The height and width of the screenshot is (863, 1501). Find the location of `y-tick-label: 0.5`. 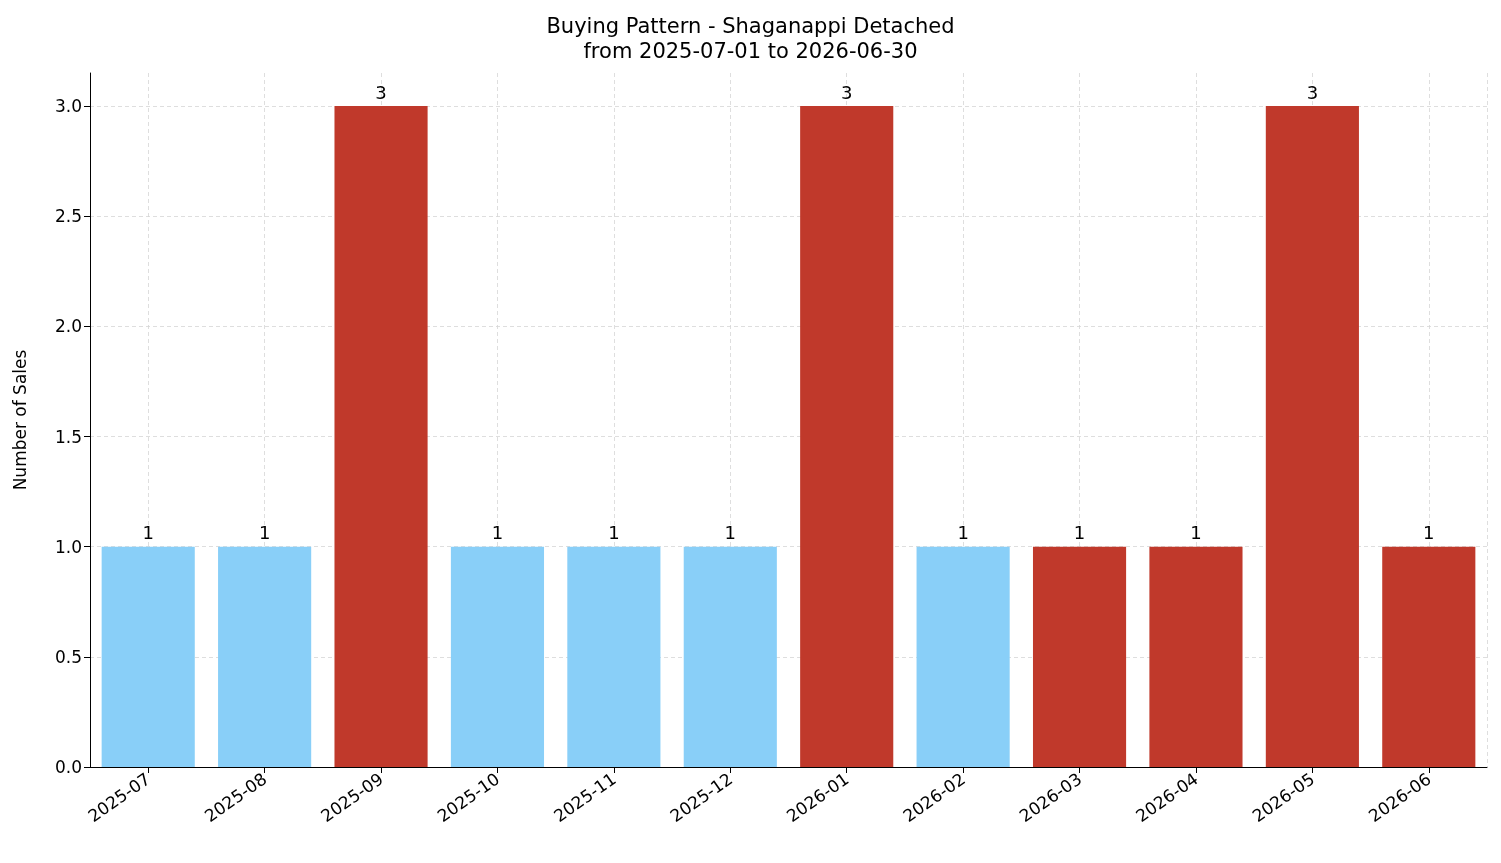

y-tick-label: 0.5 is located at coordinates (68, 656).